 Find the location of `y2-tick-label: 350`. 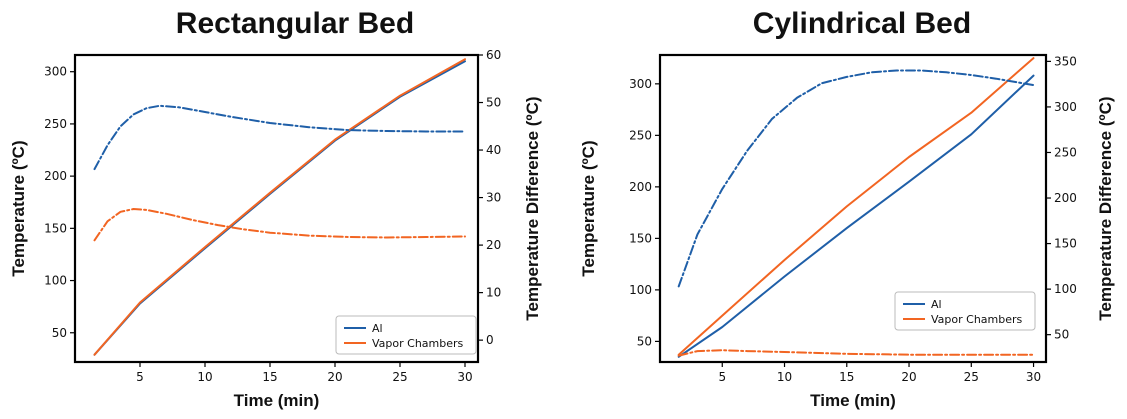

y2-tick-label: 350 is located at coordinates (1065, 61).